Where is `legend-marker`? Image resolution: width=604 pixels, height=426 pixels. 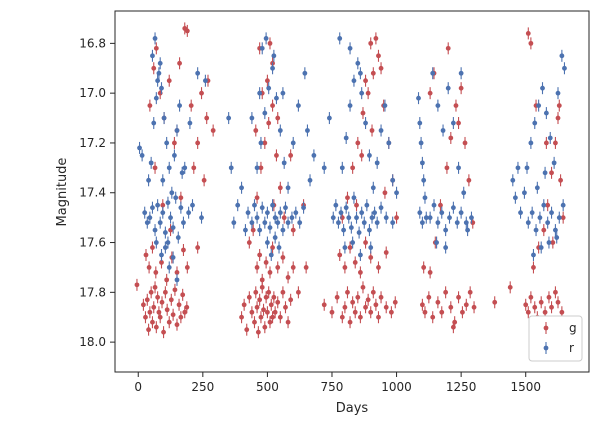
legend-marker is located at coordinates (546, 328).